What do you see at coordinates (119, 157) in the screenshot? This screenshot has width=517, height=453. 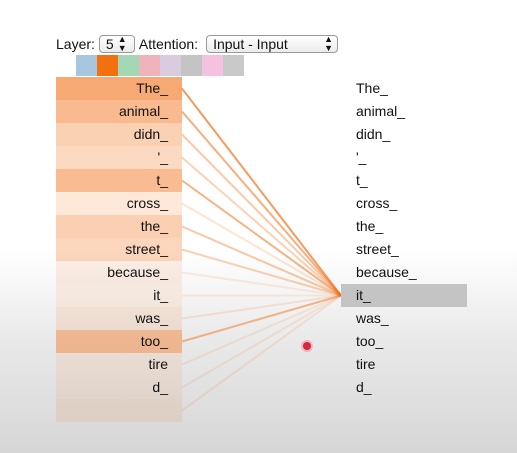 I see `source-token: '_` at bounding box center [119, 157].